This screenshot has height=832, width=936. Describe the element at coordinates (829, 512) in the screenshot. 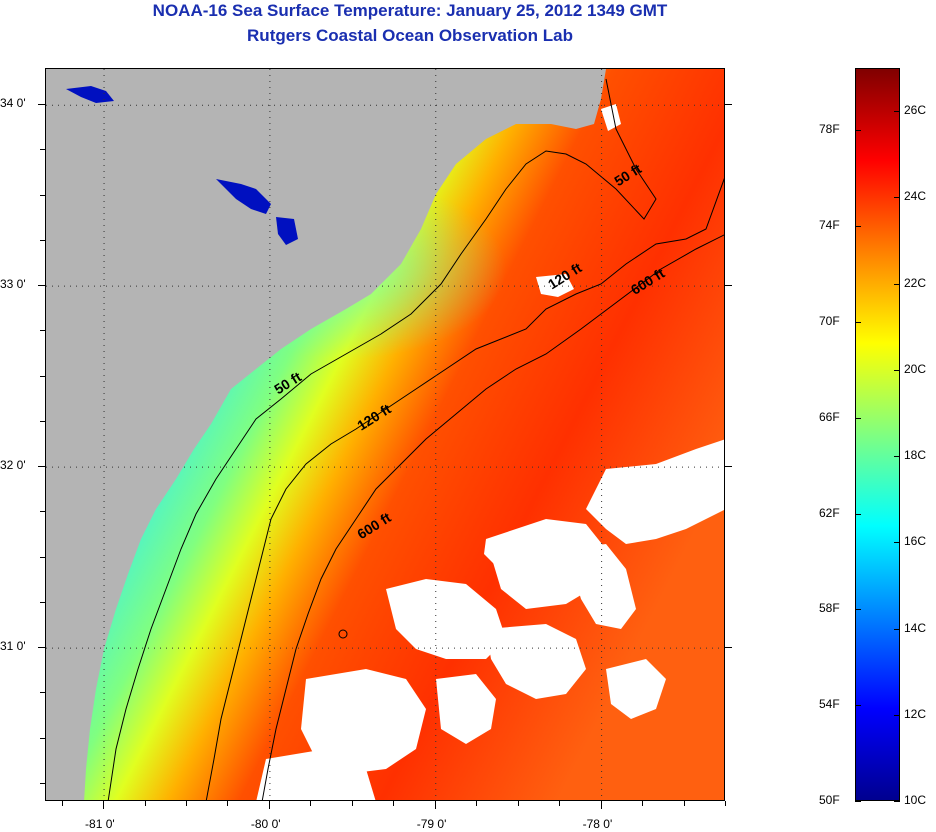

I see `colorbar-fahrenheit-label: 62F` at that location.